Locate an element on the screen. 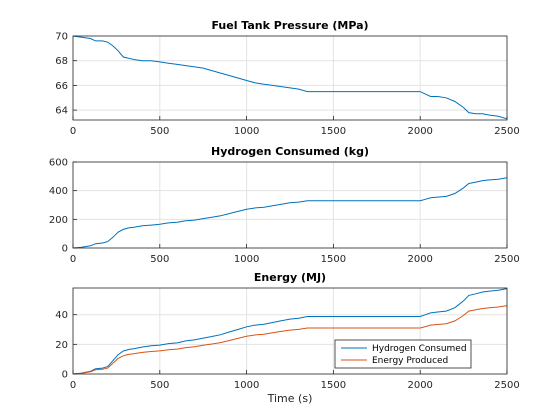 This screenshot has height=420, width=560. x-axis-label: Time (s) is located at coordinates (290, 398).